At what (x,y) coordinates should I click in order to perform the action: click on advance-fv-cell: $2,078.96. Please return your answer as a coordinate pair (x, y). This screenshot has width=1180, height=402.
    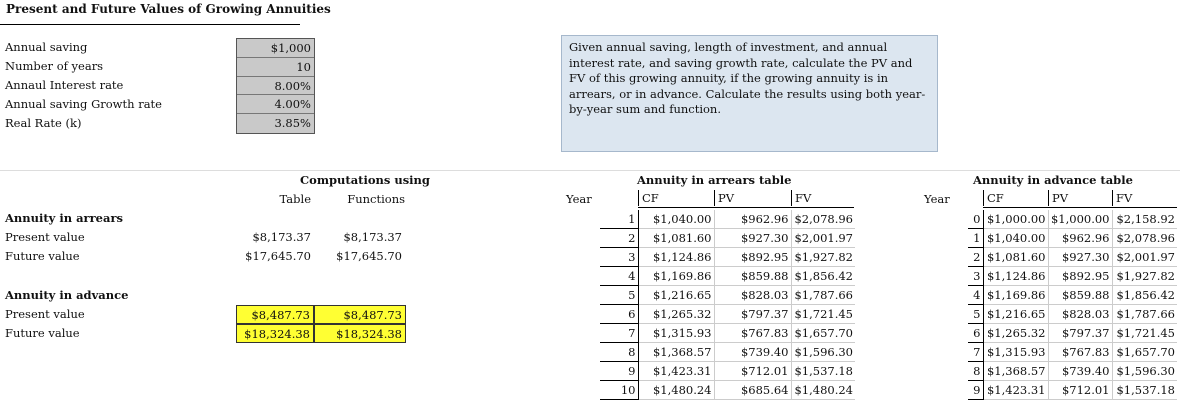
    Looking at the image, I should click on (1144, 238).